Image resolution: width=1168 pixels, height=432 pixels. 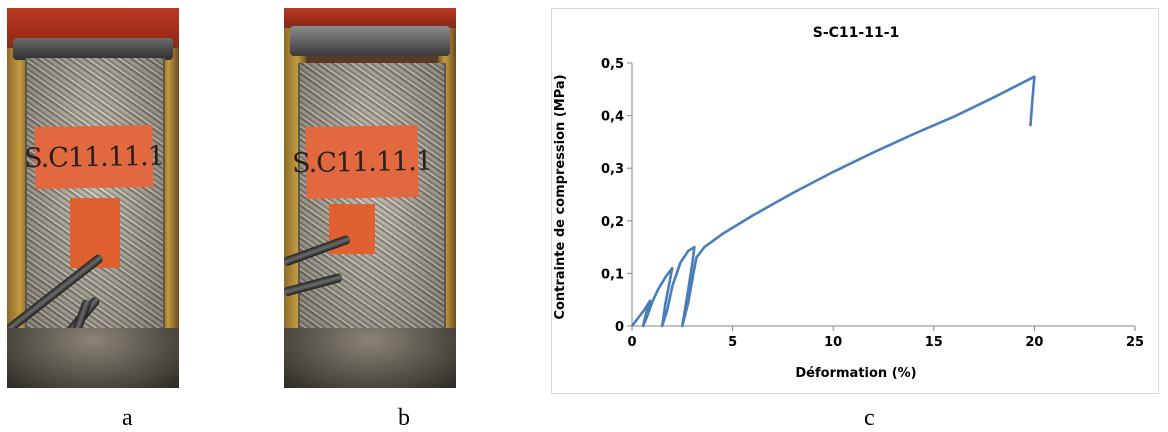 I want to click on x-axis-label: Déformation (%), so click(x=855, y=373).